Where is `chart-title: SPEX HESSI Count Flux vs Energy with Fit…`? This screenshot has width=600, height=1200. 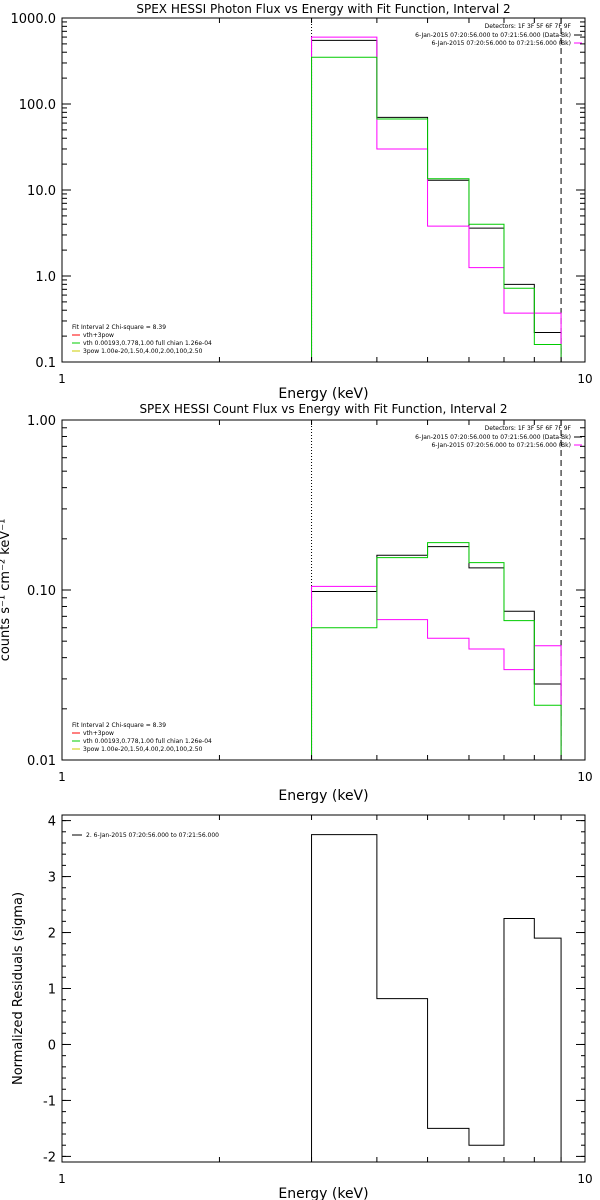 chart-title: SPEX HESSI Count Flux vs Energy with Fit… is located at coordinates (323, 409).